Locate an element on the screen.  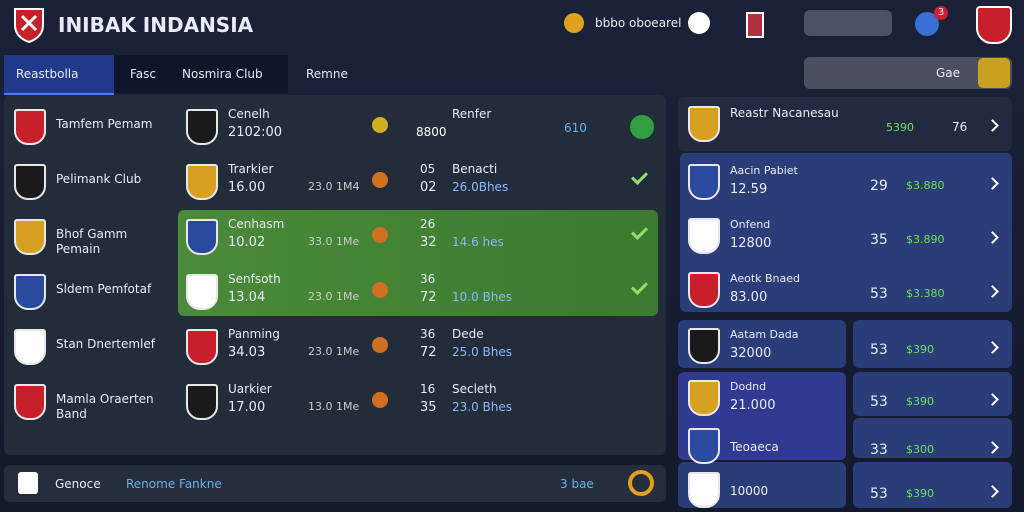
rank: 35 is located at coordinates (879, 240).